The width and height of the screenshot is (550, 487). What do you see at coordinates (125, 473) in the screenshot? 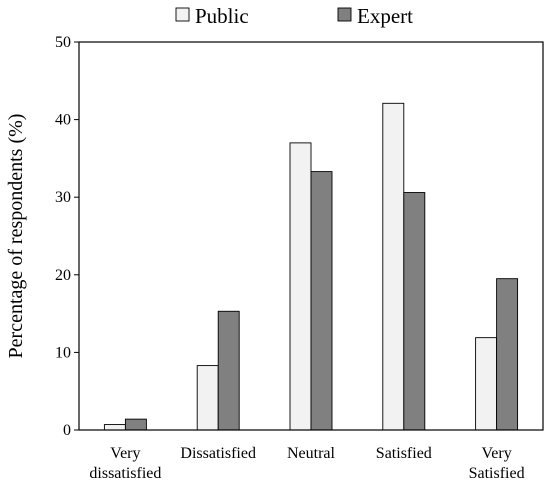
I see `x-category-label: dissatisfied` at bounding box center [125, 473].